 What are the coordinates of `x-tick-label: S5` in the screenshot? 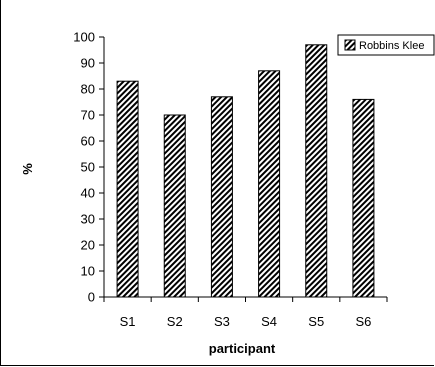 It's located at (316, 321).